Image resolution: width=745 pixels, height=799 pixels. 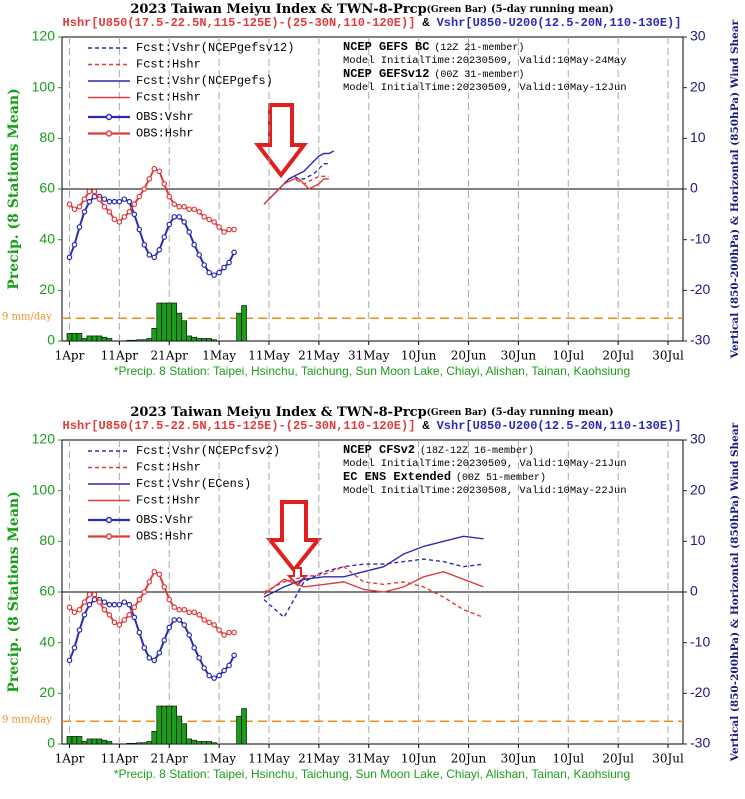 What do you see at coordinates (369, 759) in the screenshot?
I see `x-tick-label: 31May` at bounding box center [369, 759].